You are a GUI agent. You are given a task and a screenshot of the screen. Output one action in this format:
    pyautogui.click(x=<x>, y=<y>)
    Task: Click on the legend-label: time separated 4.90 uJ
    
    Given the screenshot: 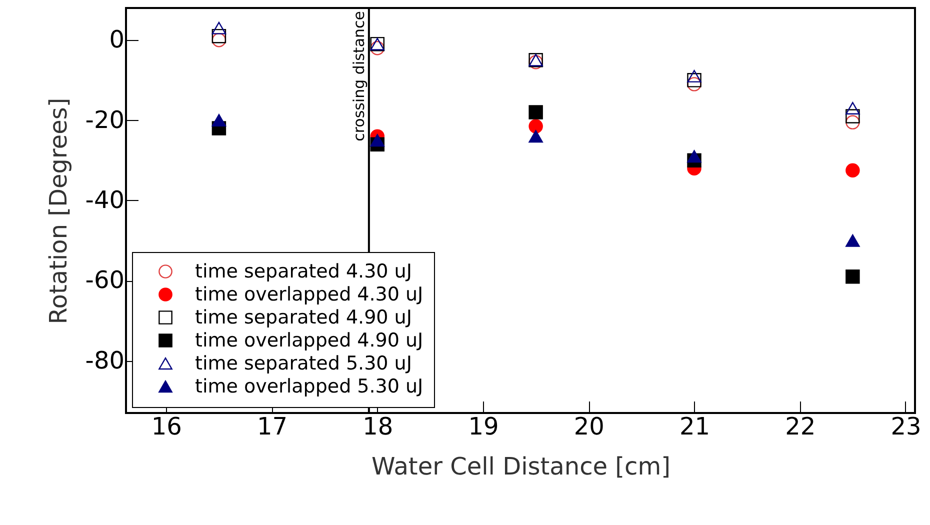 What is the action you would take?
    pyautogui.click(x=303, y=317)
    